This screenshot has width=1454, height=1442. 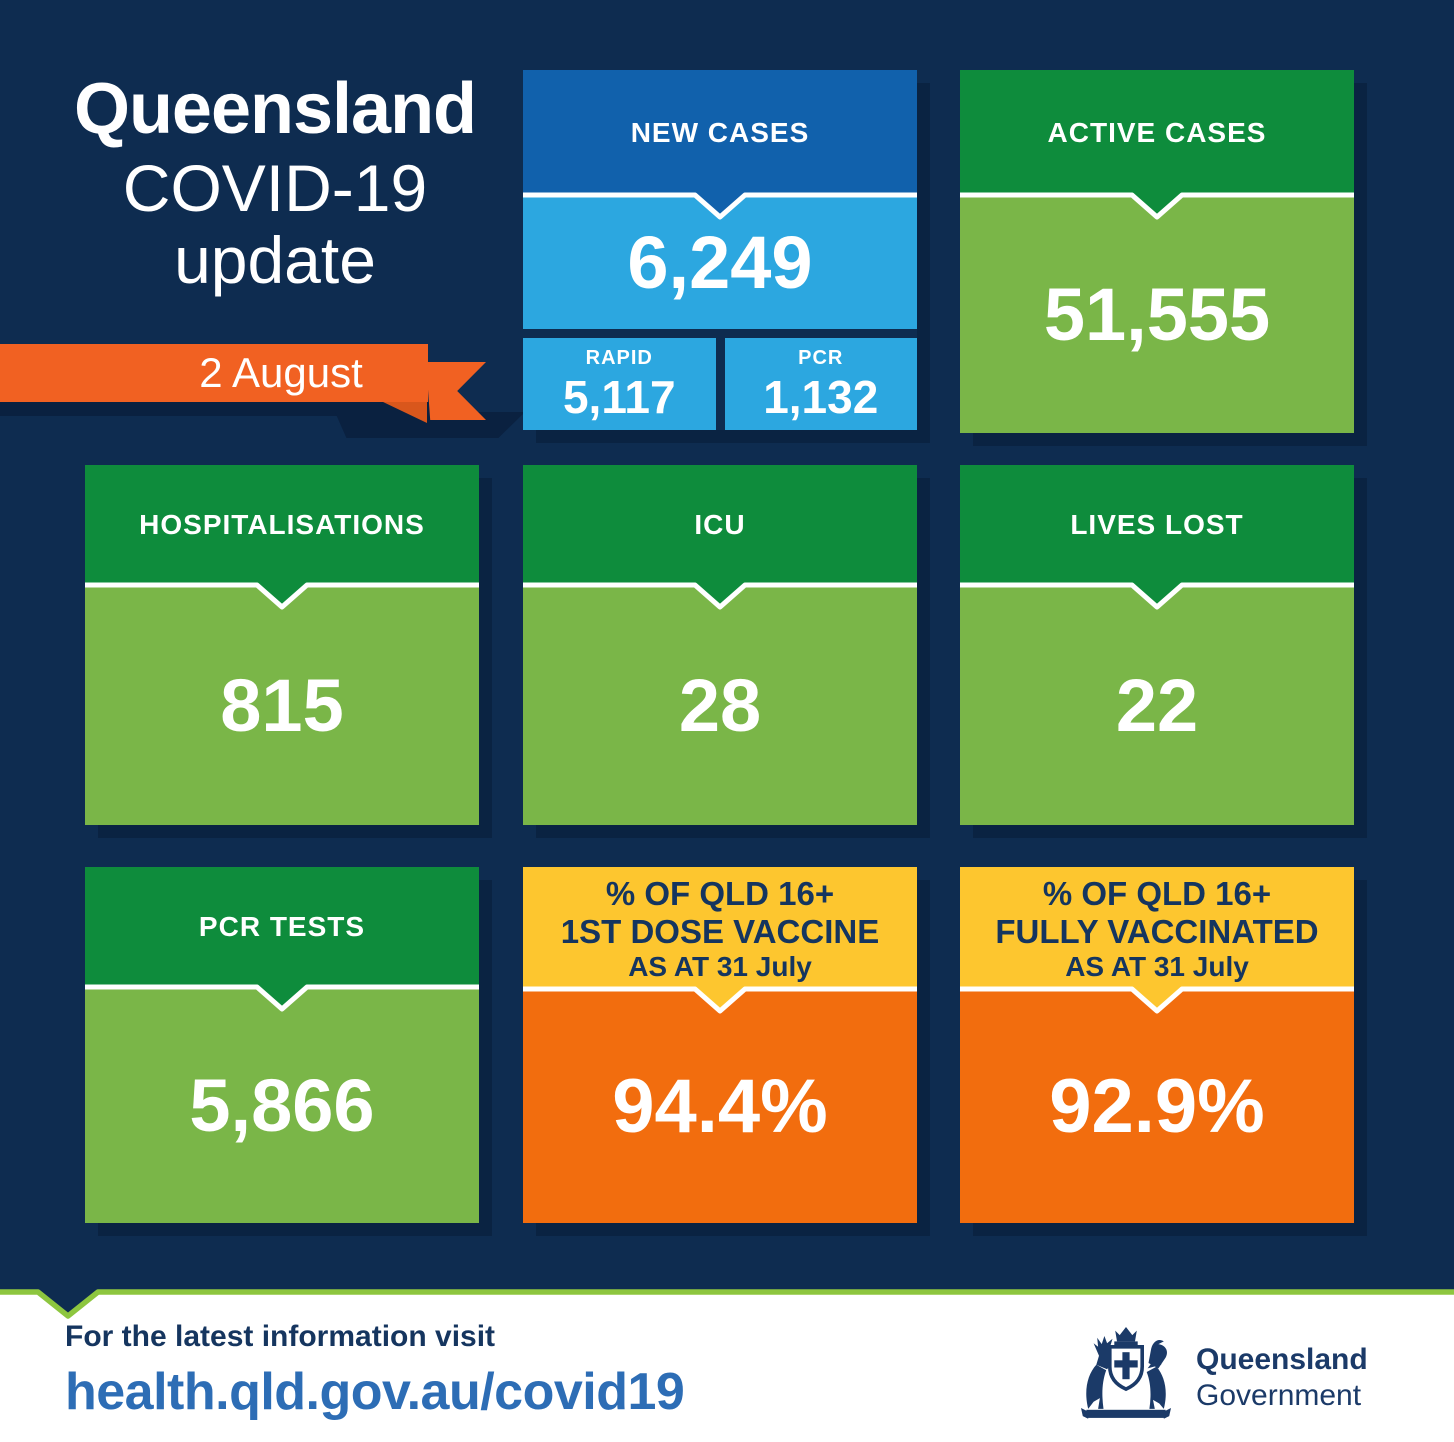 What do you see at coordinates (275, 109) in the screenshot?
I see `page-title: Queensland` at bounding box center [275, 109].